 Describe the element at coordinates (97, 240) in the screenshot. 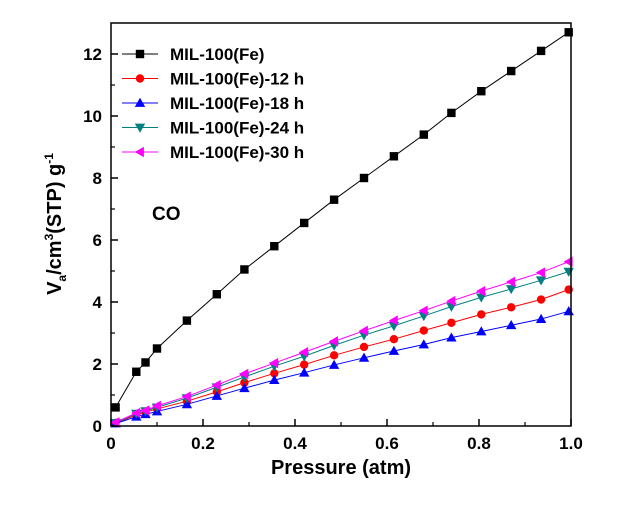

I see `y-tick-label: 6` at that location.